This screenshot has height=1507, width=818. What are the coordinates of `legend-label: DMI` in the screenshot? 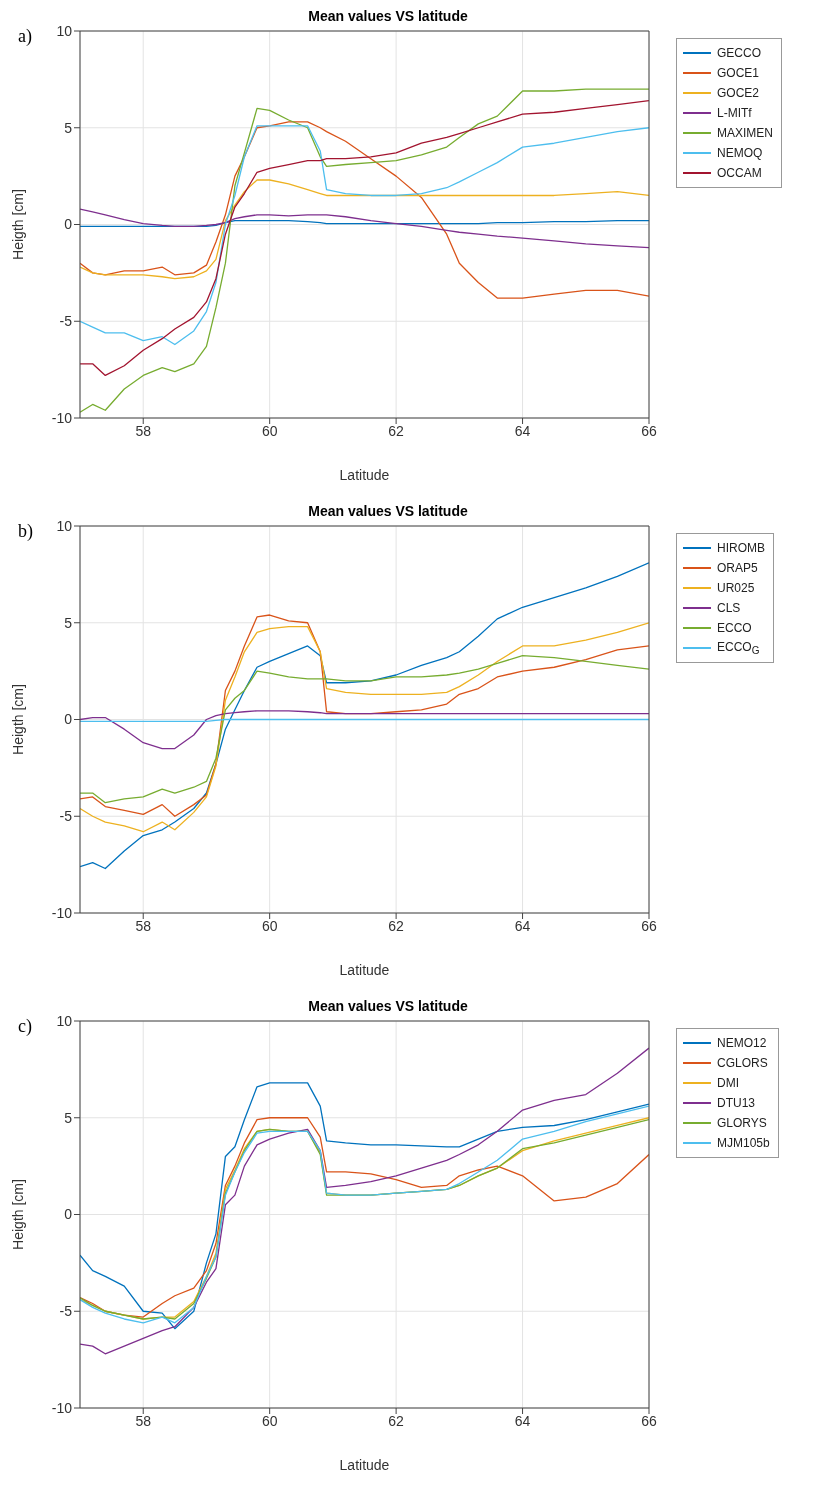 It's located at (728, 1083).